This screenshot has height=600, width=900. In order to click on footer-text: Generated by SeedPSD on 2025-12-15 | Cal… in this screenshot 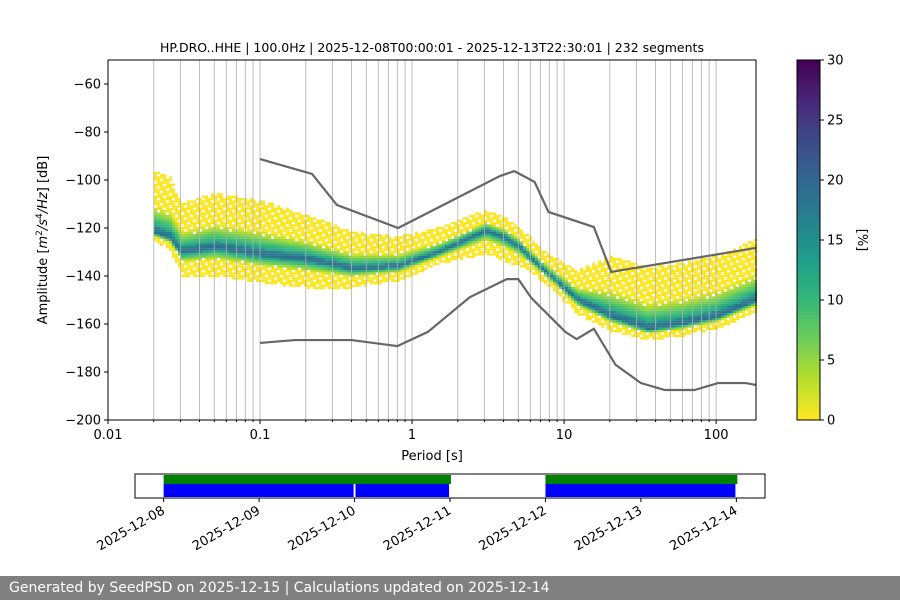, I will do `click(279, 588)`.